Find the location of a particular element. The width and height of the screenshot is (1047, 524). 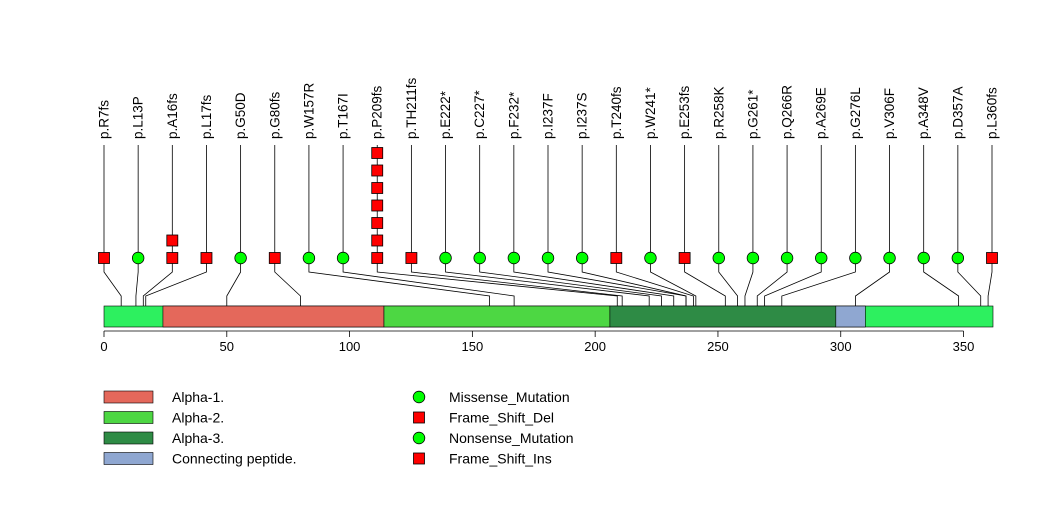

mutation-label: p.C227* is located at coordinates (479, 114).